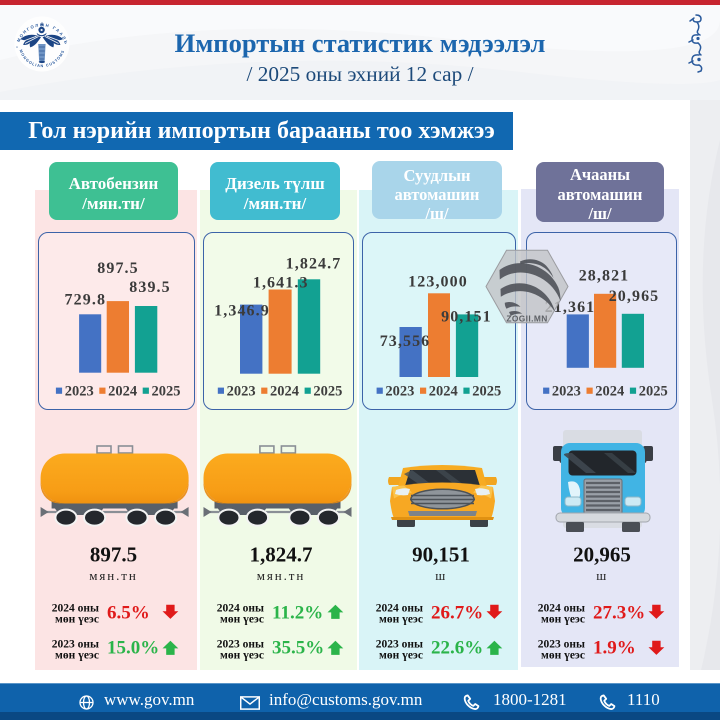  I want to click on svg-text: 26.7%, so click(457, 613).